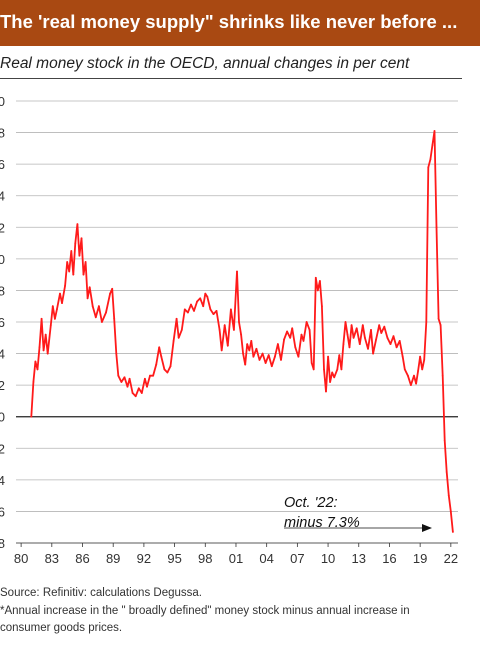 Image resolution: width=480 pixels, height=650 pixels. Describe the element at coordinates (2, 101) in the screenshot. I see `y-tick-label: 20` at that location.